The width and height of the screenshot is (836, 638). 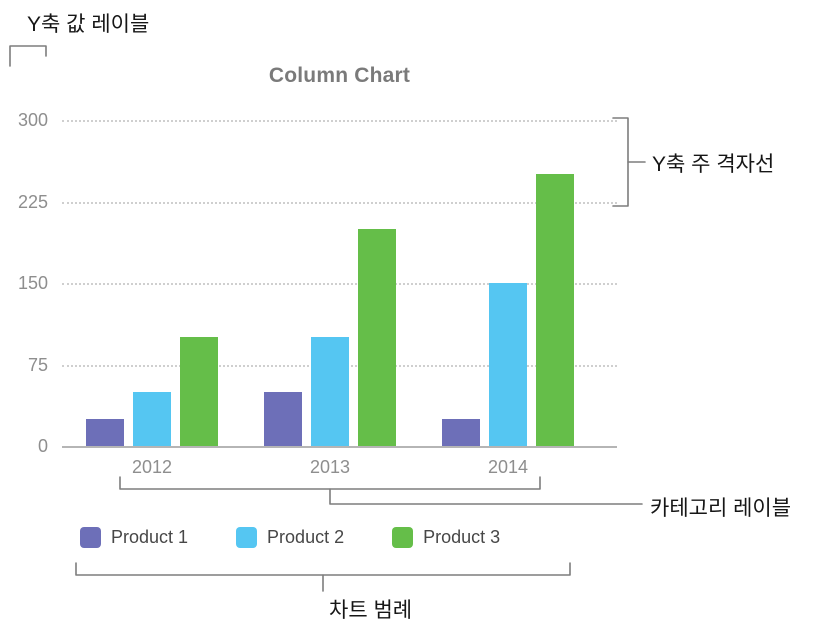 What do you see at coordinates (105, 432) in the screenshot?
I see `bar-product-1-2012` at bounding box center [105, 432].